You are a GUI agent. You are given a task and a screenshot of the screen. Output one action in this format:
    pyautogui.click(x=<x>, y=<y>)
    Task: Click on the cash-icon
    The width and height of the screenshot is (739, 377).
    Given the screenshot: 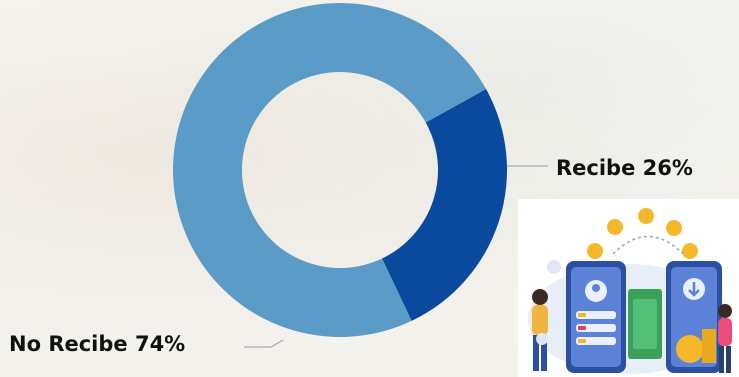 What is the action you would take?
    pyautogui.click(x=645, y=324)
    